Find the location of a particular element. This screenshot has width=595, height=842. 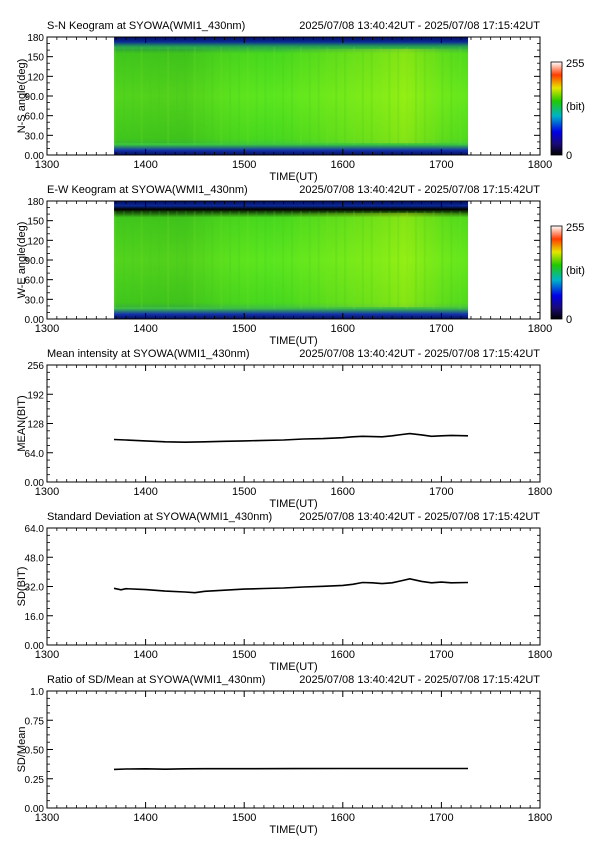

chart-title: E-W Keogram at SYOWA(WMI1_430nm) is located at coordinates (147, 190).